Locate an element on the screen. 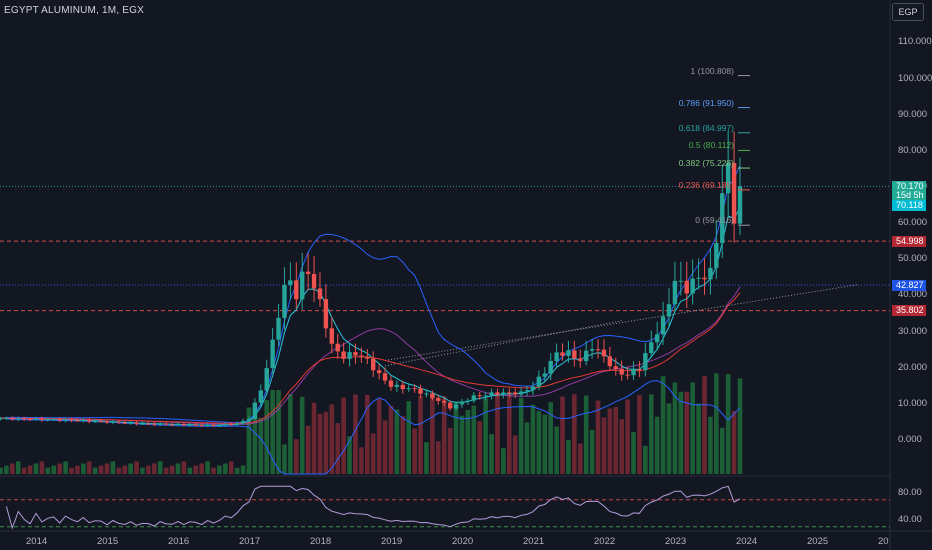  chart-title: EGYPT ALUMINUM, 1M, EGX is located at coordinates (74, 10).